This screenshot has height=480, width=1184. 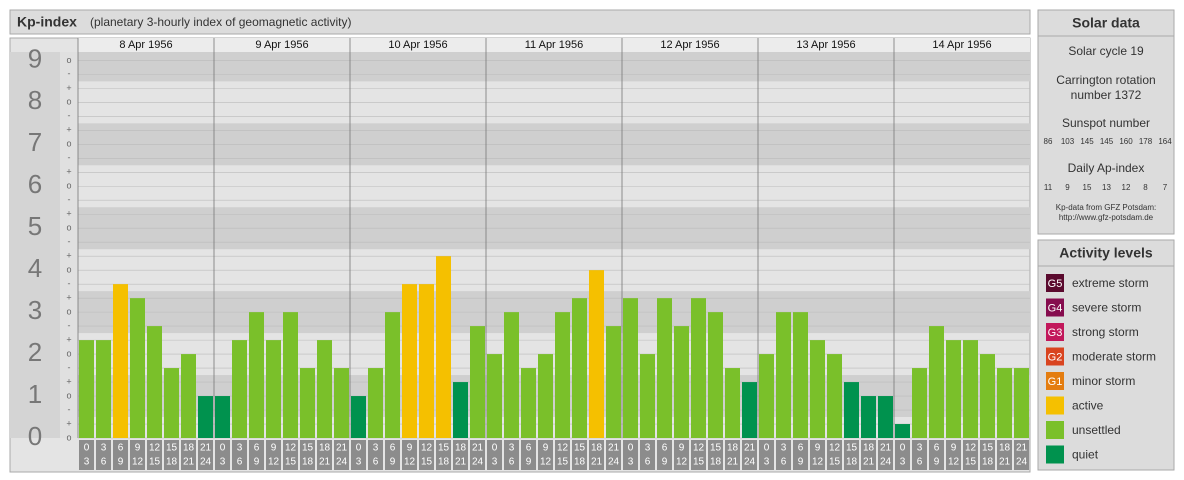 I want to click on legend-swatch, so click(x=1055, y=430).